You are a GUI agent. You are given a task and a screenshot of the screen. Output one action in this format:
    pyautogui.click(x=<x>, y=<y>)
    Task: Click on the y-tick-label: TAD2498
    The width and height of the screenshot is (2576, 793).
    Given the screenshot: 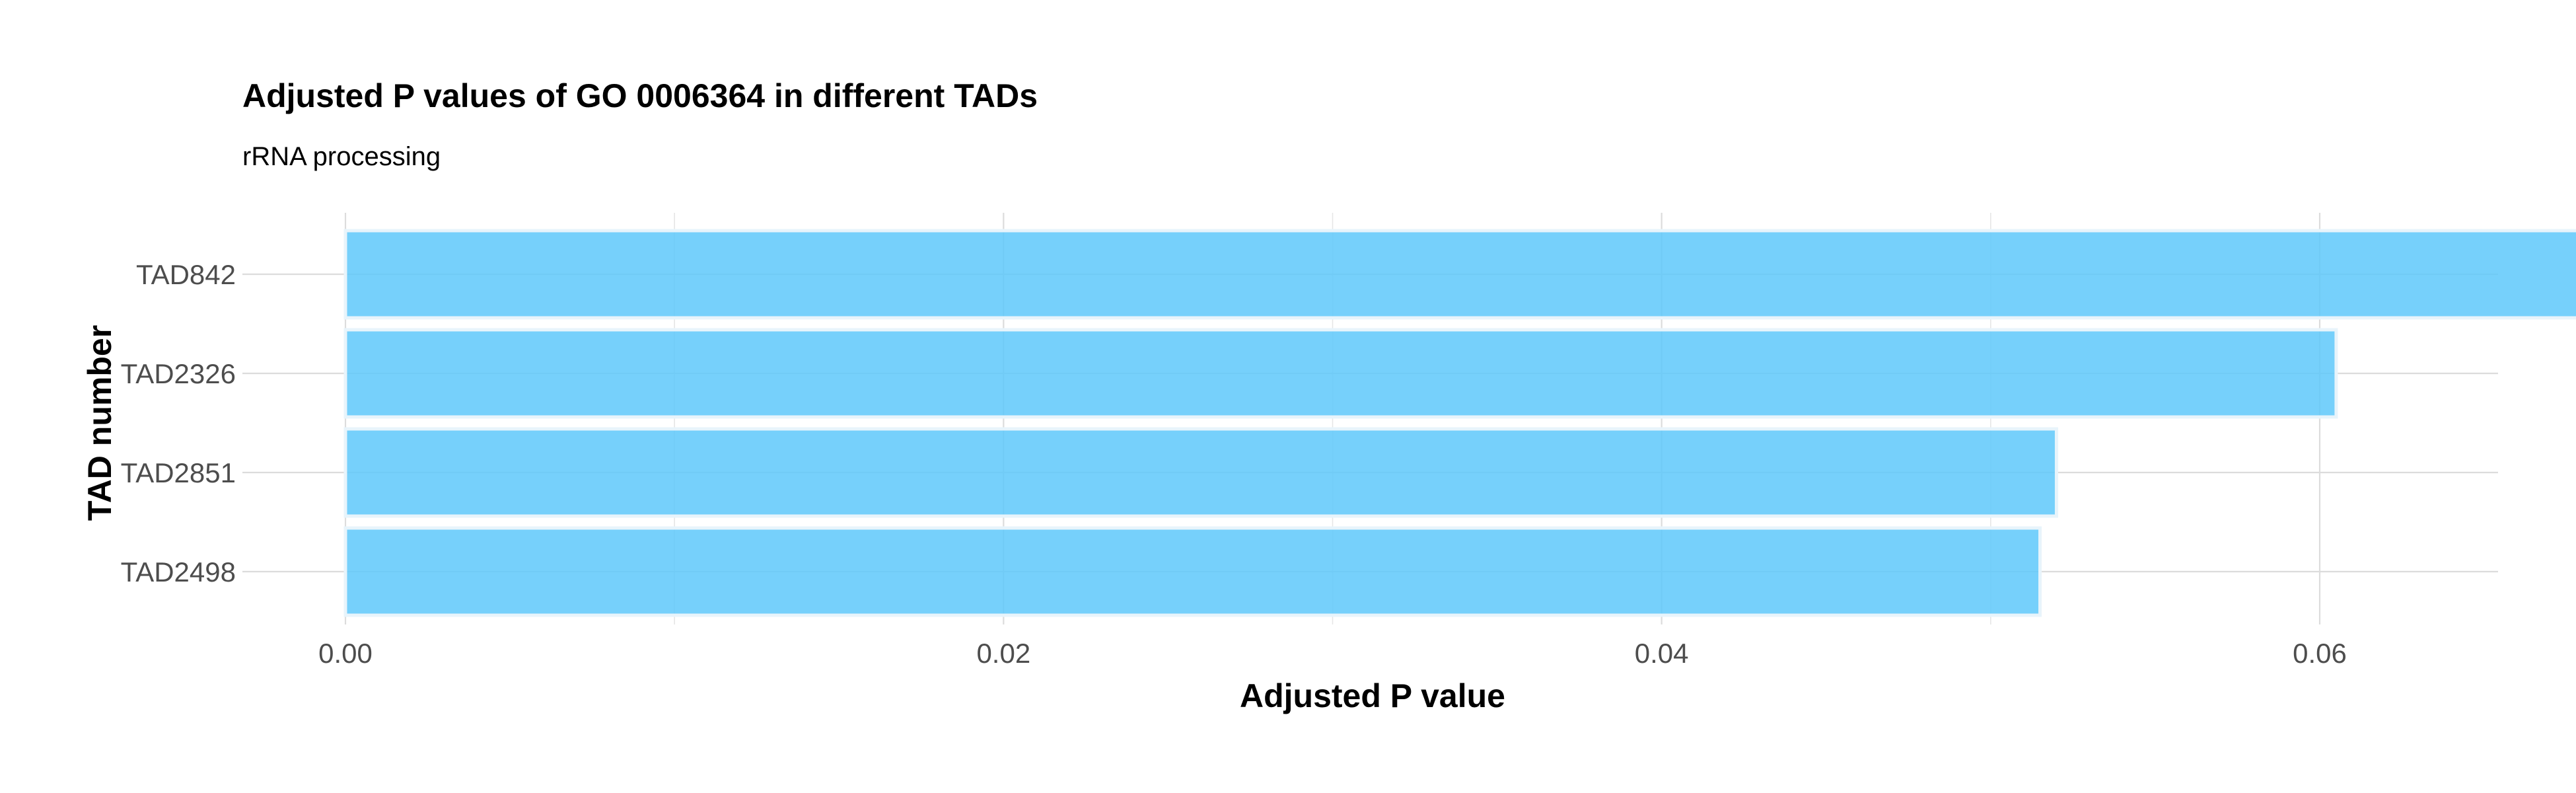 What is the action you would take?
    pyautogui.click(x=179, y=571)
    